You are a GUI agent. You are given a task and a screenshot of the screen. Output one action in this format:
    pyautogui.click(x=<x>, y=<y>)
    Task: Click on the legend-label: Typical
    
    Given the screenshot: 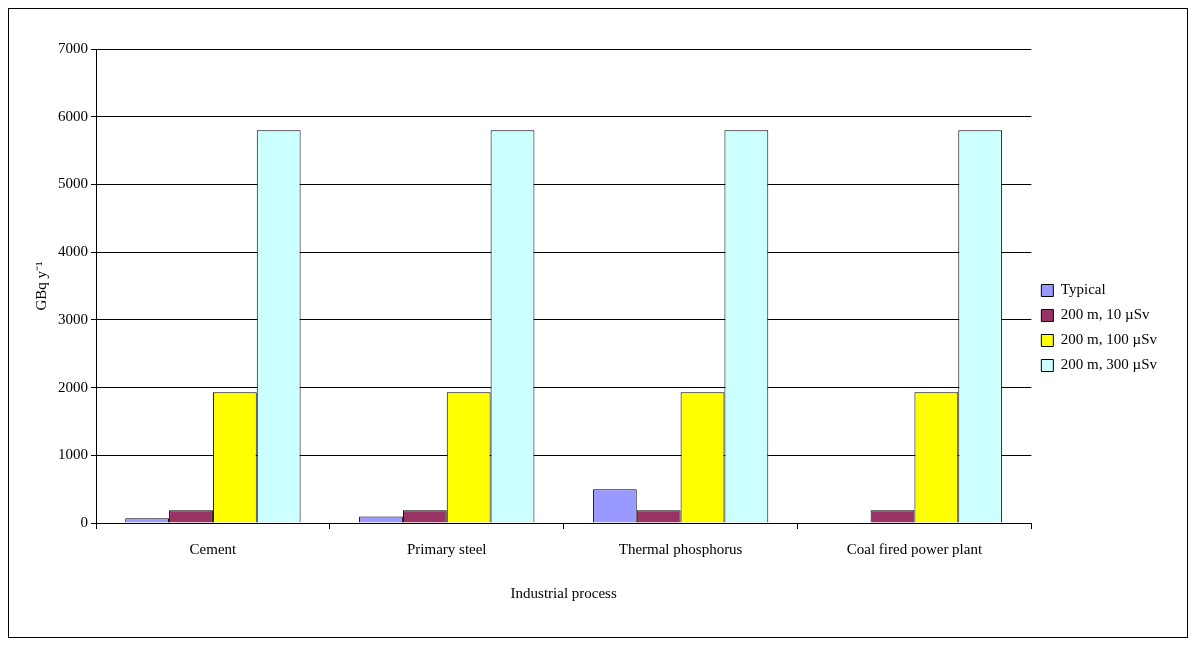 What is the action you would take?
    pyautogui.click(x=1083, y=289)
    